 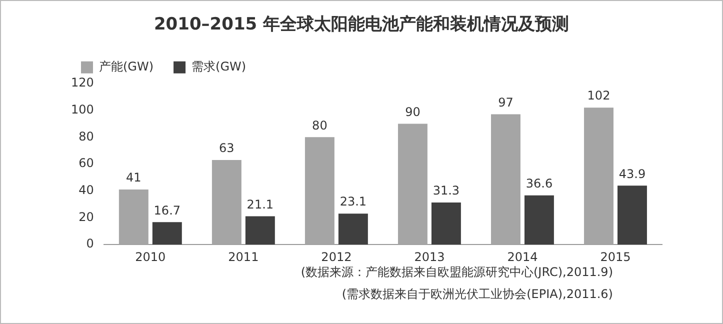 What do you see at coordinates (632, 173) in the screenshot?
I see `data-label: 43.9` at bounding box center [632, 173].